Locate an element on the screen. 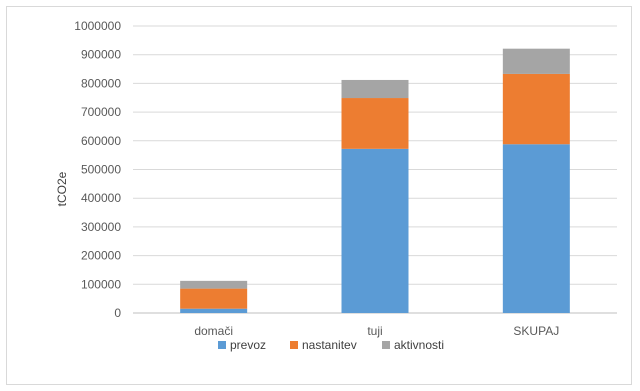 The width and height of the screenshot is (640, 391). y-tick-label: 0 is located at coordinates (117, 313).